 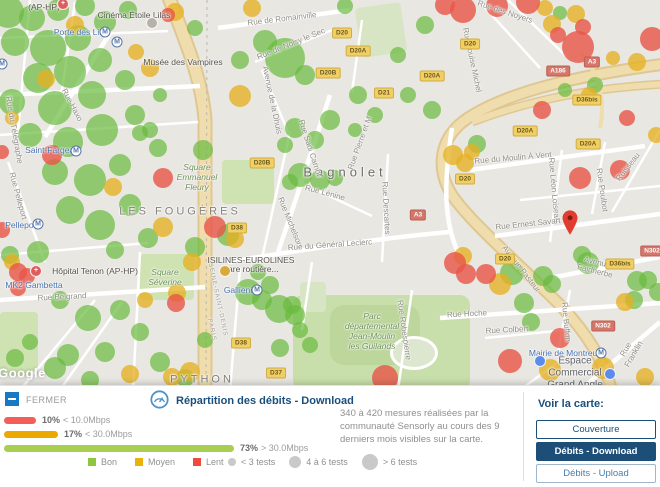 I want to click on map-label: Square Emmanuel Fleury, so click(x=197, y=177).